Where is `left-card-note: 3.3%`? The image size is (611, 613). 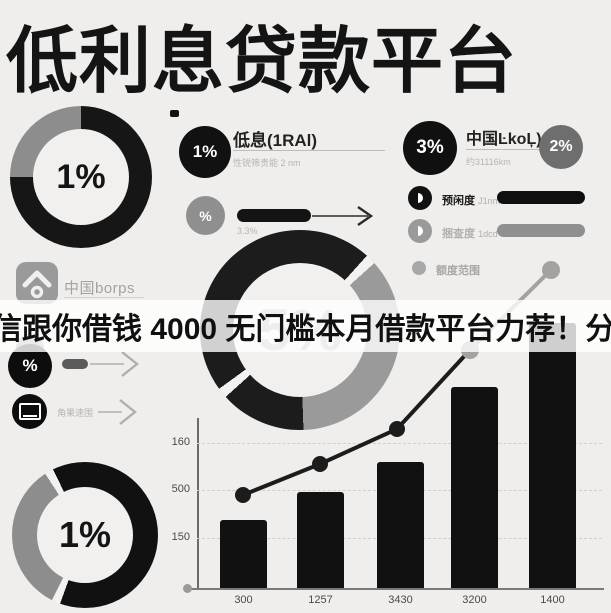 left-card-note: 3.3% is located at coordinates (247, 231).